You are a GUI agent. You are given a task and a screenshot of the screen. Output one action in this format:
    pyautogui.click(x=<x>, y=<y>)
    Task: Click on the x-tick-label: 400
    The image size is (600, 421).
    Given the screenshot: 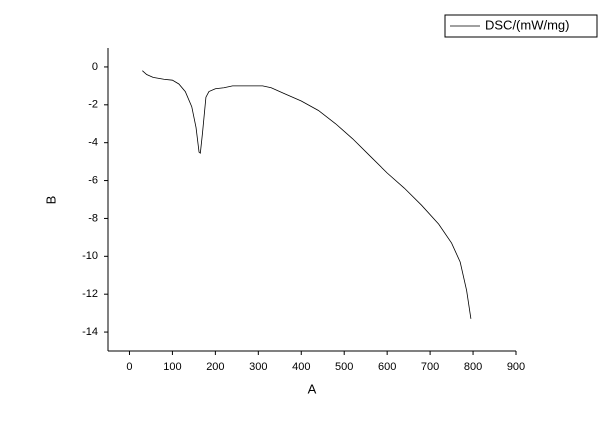 What is the action you would take?
    pyautogui.click(x=301, y=367)
    